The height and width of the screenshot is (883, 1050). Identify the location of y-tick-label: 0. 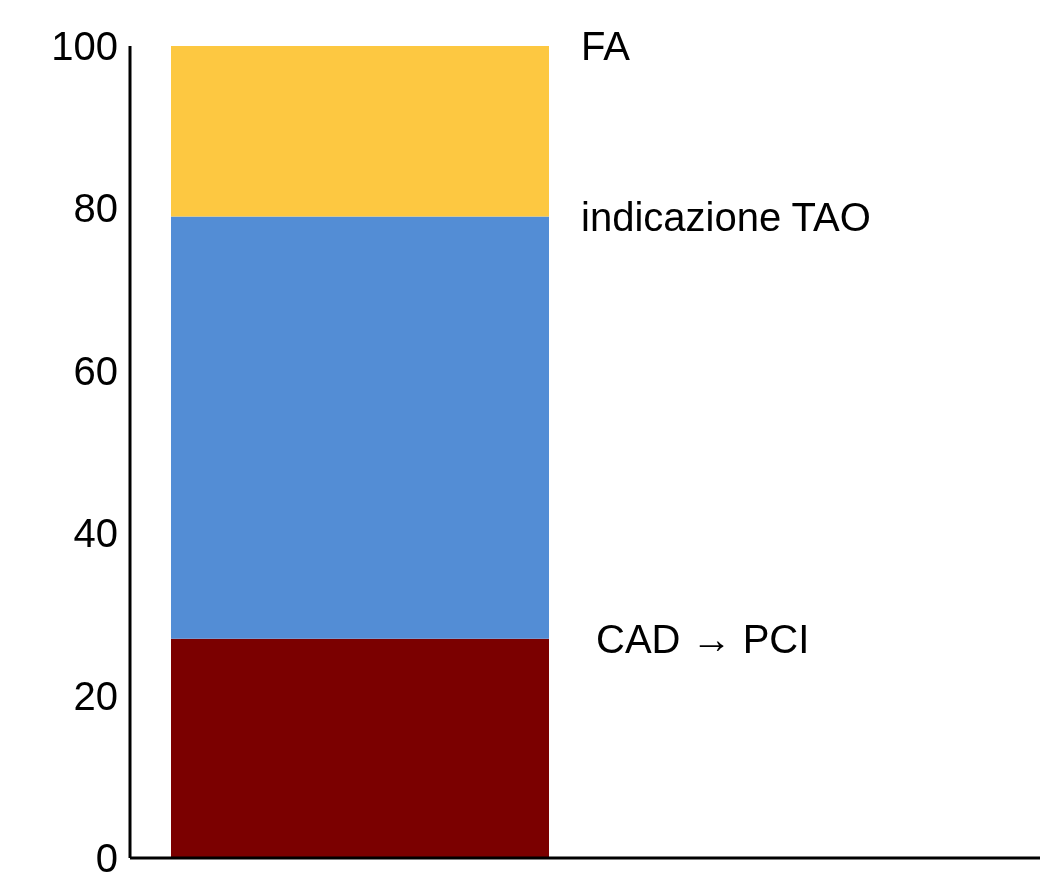
(106, 858).